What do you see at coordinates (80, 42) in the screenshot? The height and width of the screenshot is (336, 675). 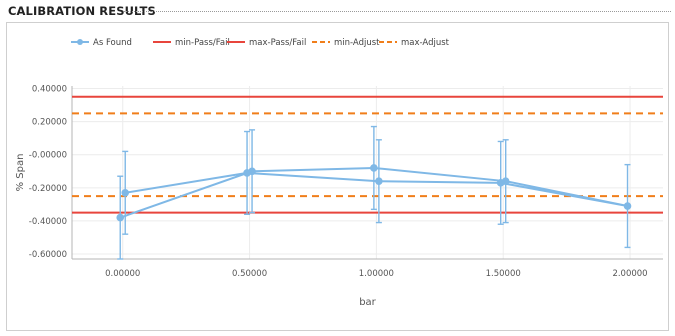 I see `legend-marker-as-found` at bounding box center [80, 42].